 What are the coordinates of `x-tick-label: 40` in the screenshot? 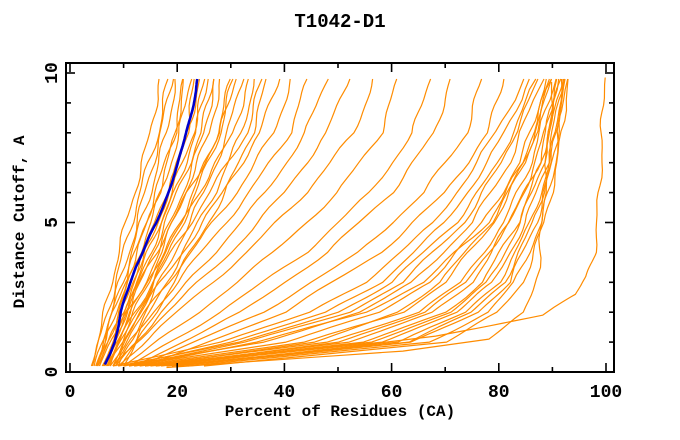 It's located at (285, 393).